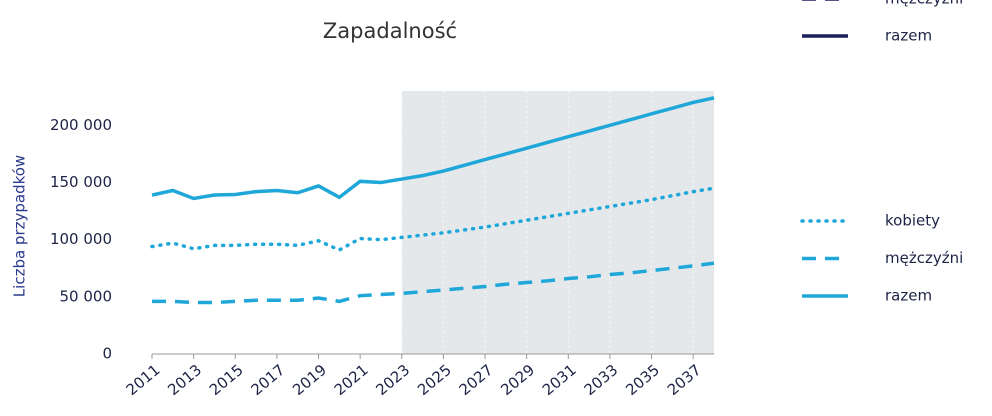 Image resolution: width=992 pixels, height=416 pixels. Describe the element at coordinates (81, 125) in the screenshot. I see `y-tick-label: 200 000` at that location.